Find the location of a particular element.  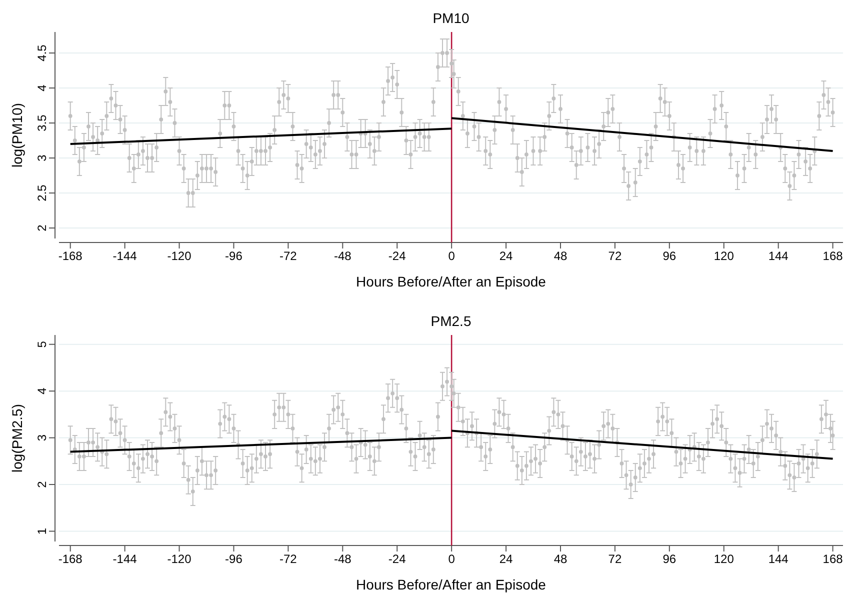

chart-title: PM10 is located at coordinates (451, 18).